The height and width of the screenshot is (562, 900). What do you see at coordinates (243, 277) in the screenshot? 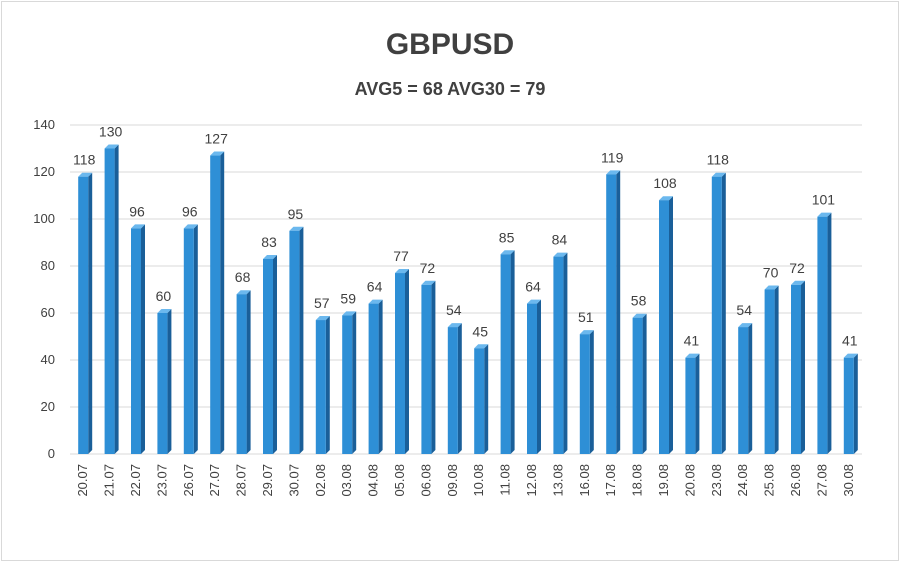
I see `data-label: 68` at bounding box center [243, 277].